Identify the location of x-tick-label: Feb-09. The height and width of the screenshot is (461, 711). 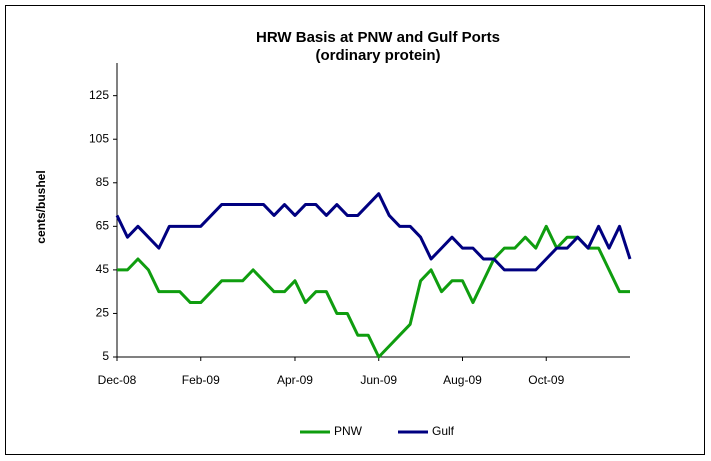
(201, 380).